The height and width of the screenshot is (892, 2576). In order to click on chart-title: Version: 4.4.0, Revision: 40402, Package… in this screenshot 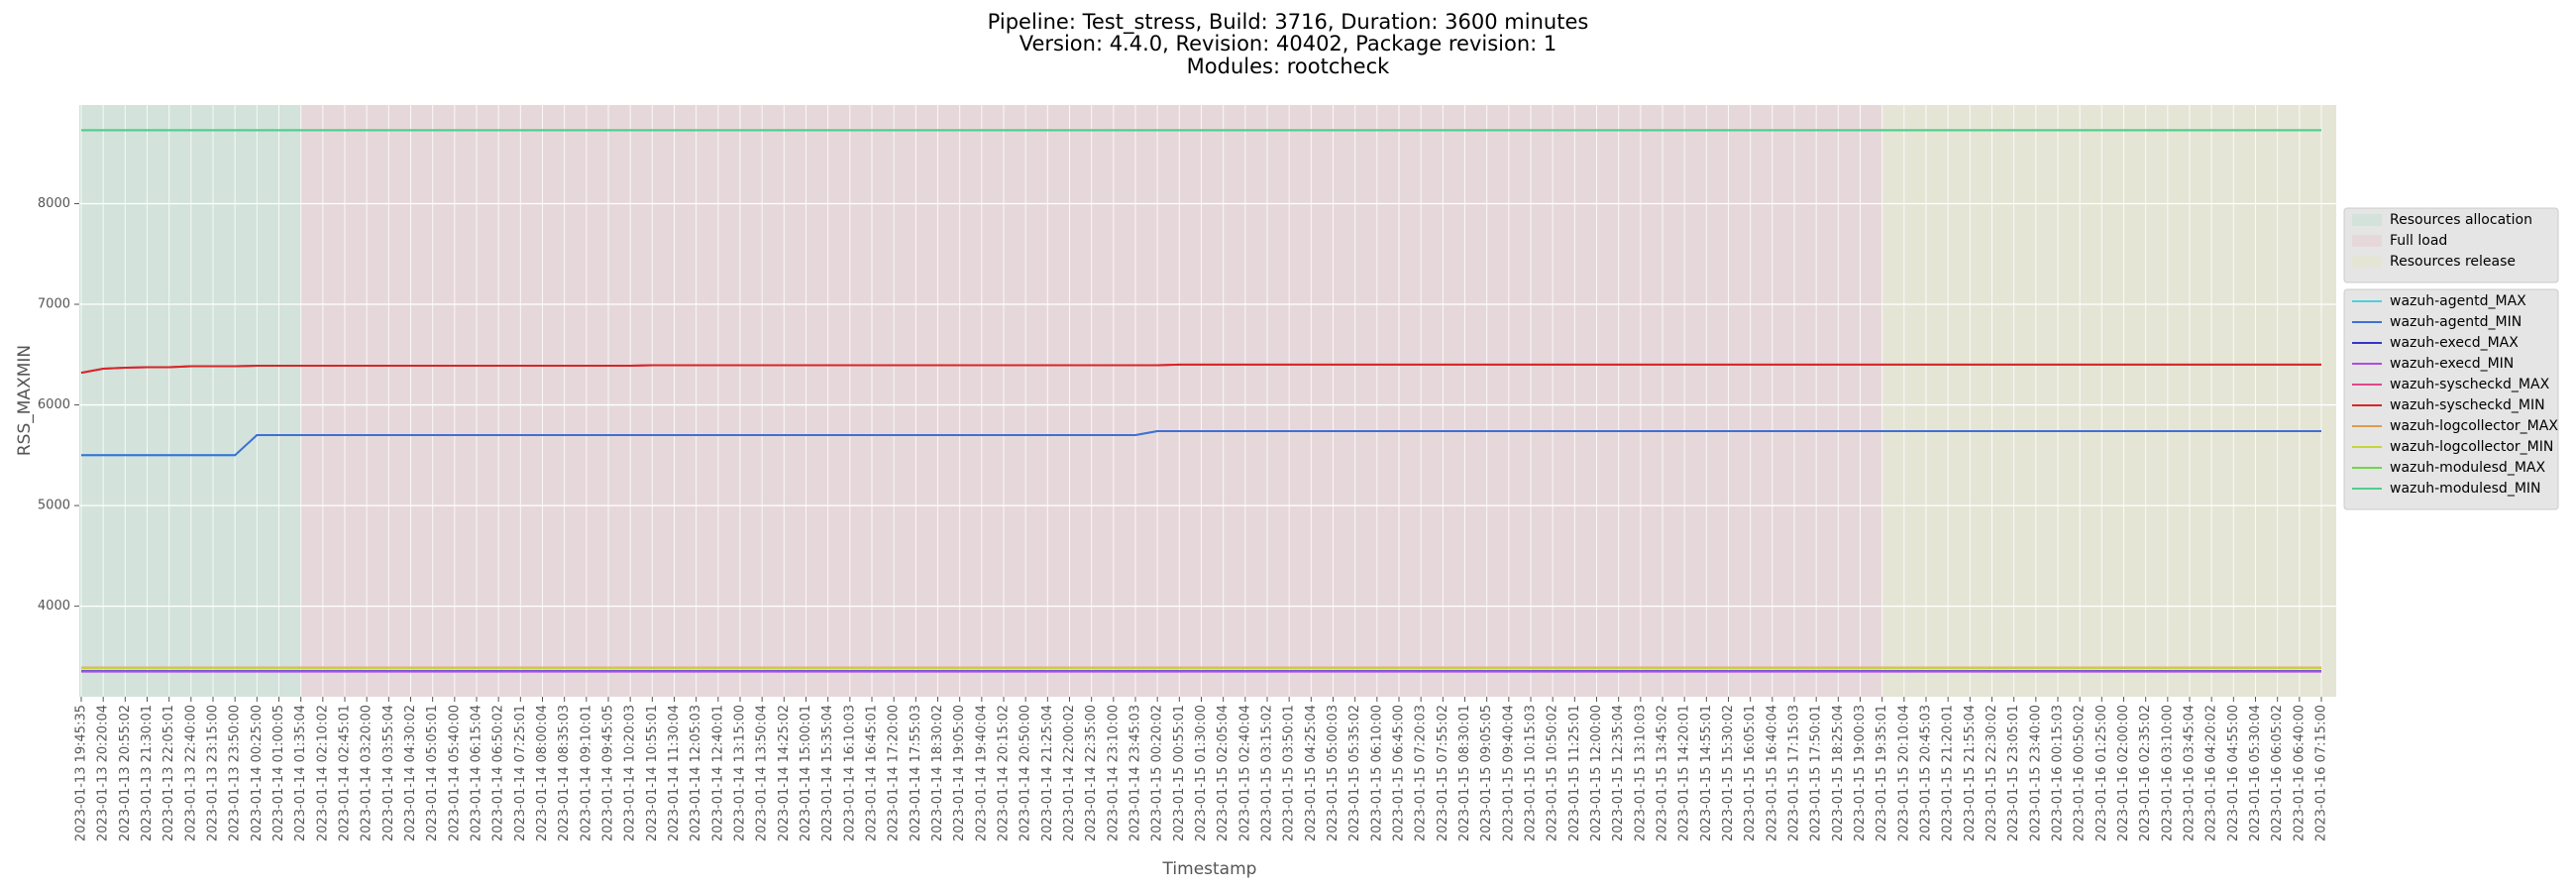, I will do `click(1288, 44)`.